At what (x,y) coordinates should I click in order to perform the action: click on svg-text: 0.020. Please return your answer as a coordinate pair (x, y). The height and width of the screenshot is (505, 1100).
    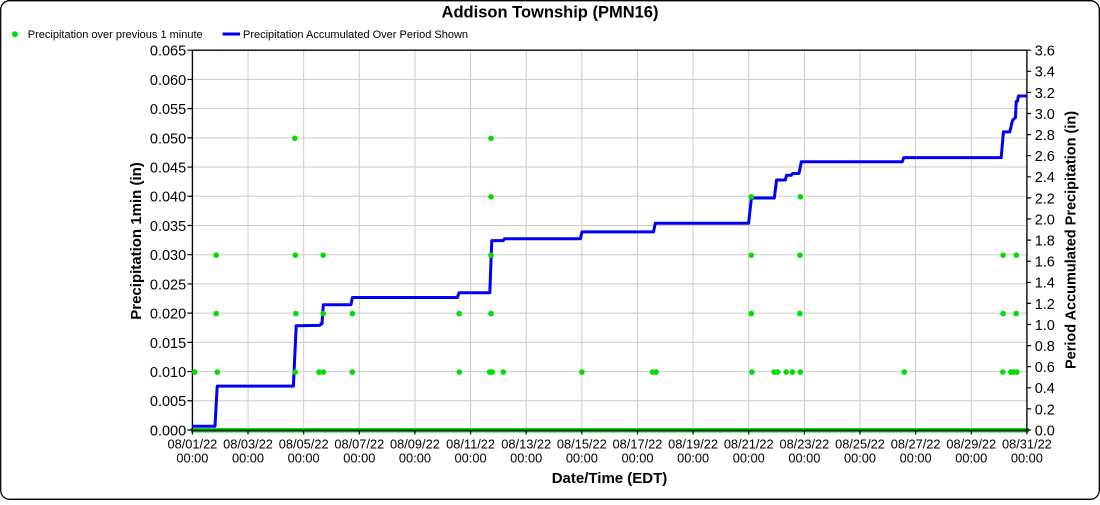
    Looking at the image, I should click on (168, 315).